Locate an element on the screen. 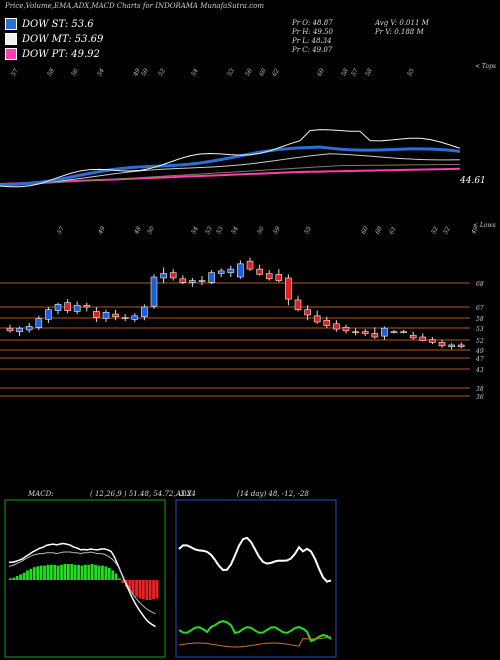  adx-label: ADX is located at coordinates (184, 494).